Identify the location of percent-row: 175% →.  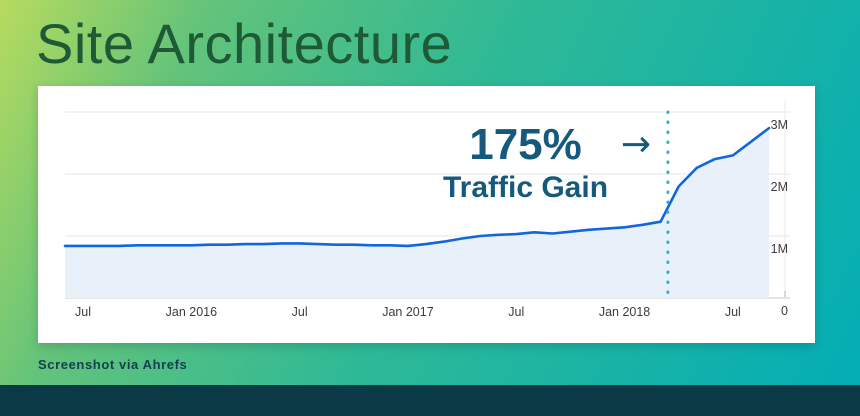
(534, 144).